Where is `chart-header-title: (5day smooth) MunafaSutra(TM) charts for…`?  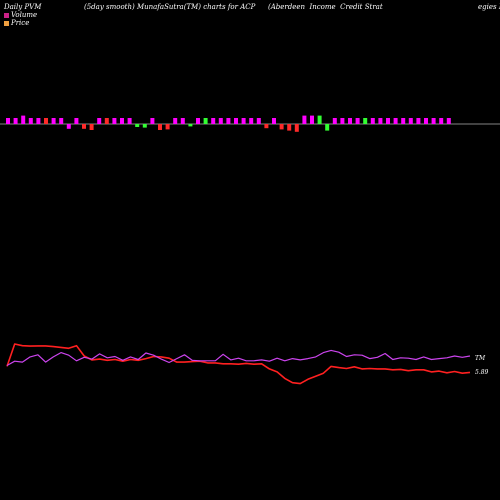
chart-header-title: (5day smooth) MunafaSutra(TM) charts for… is located at coordinates (170, 7).